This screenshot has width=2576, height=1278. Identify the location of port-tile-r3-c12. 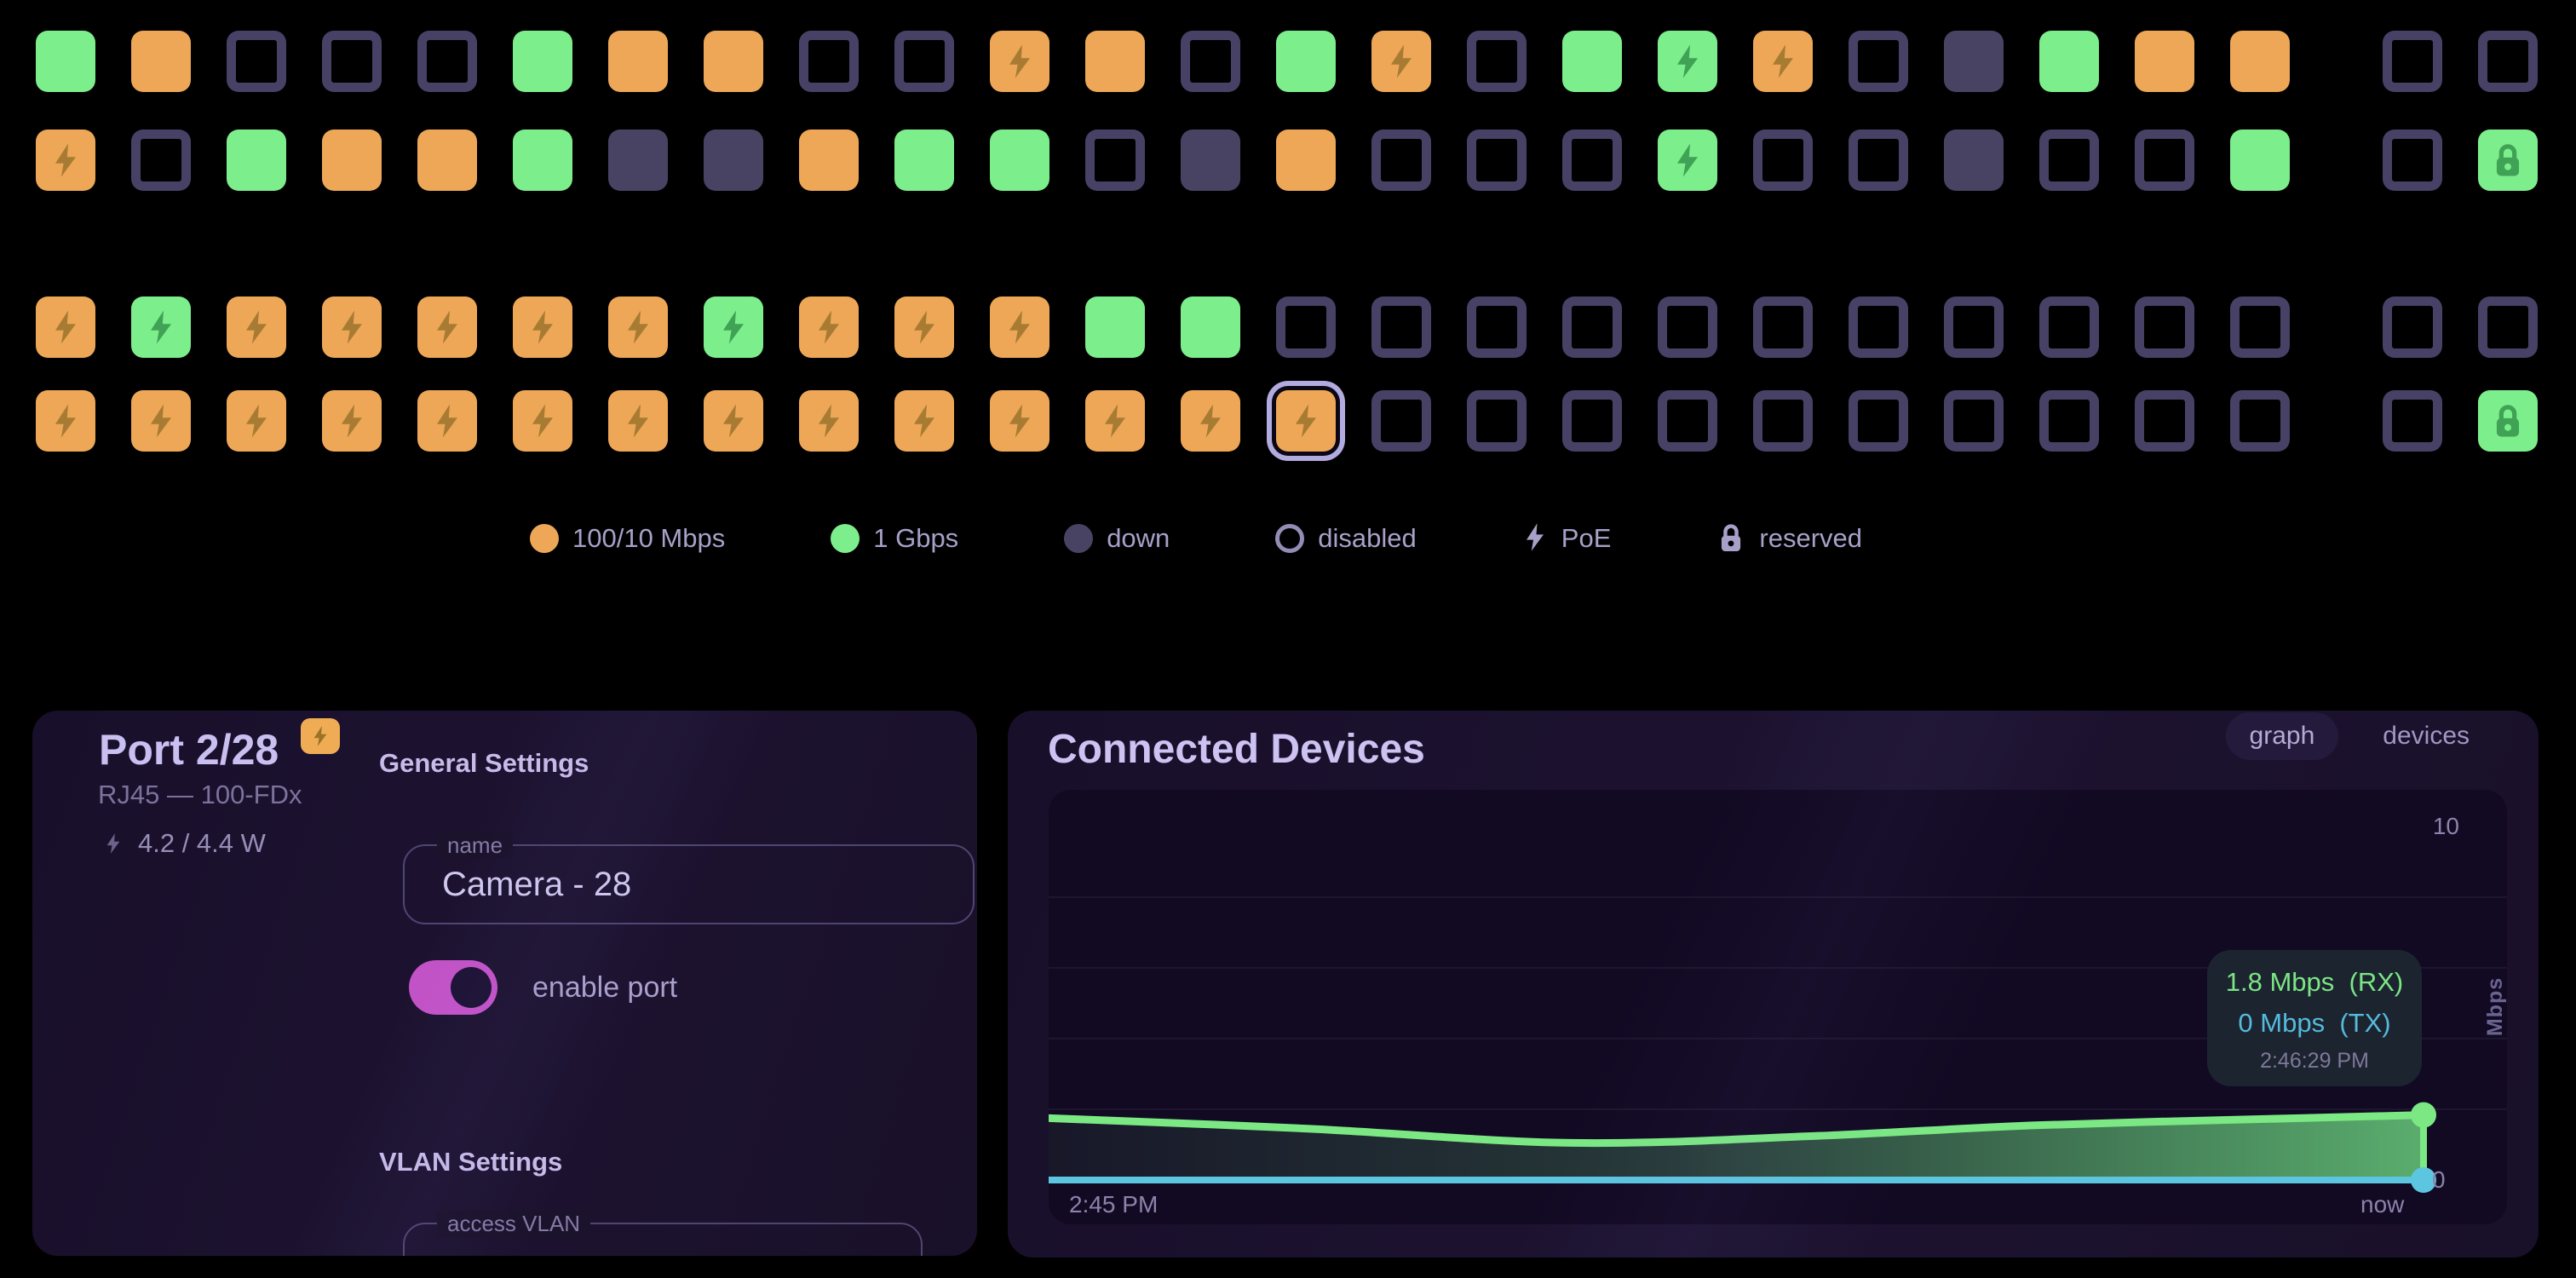
(1115, 327).